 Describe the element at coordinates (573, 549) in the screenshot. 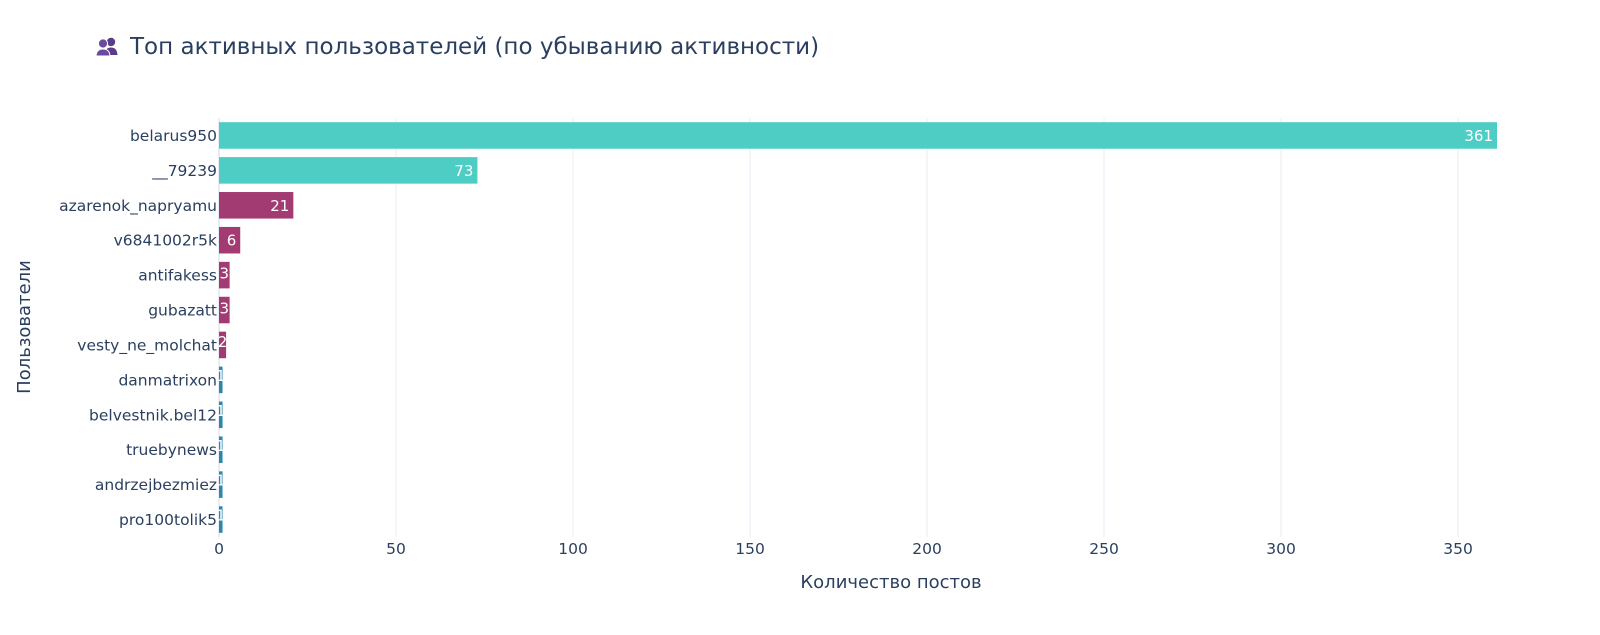

I see `x-tick-label: 100` at that location.